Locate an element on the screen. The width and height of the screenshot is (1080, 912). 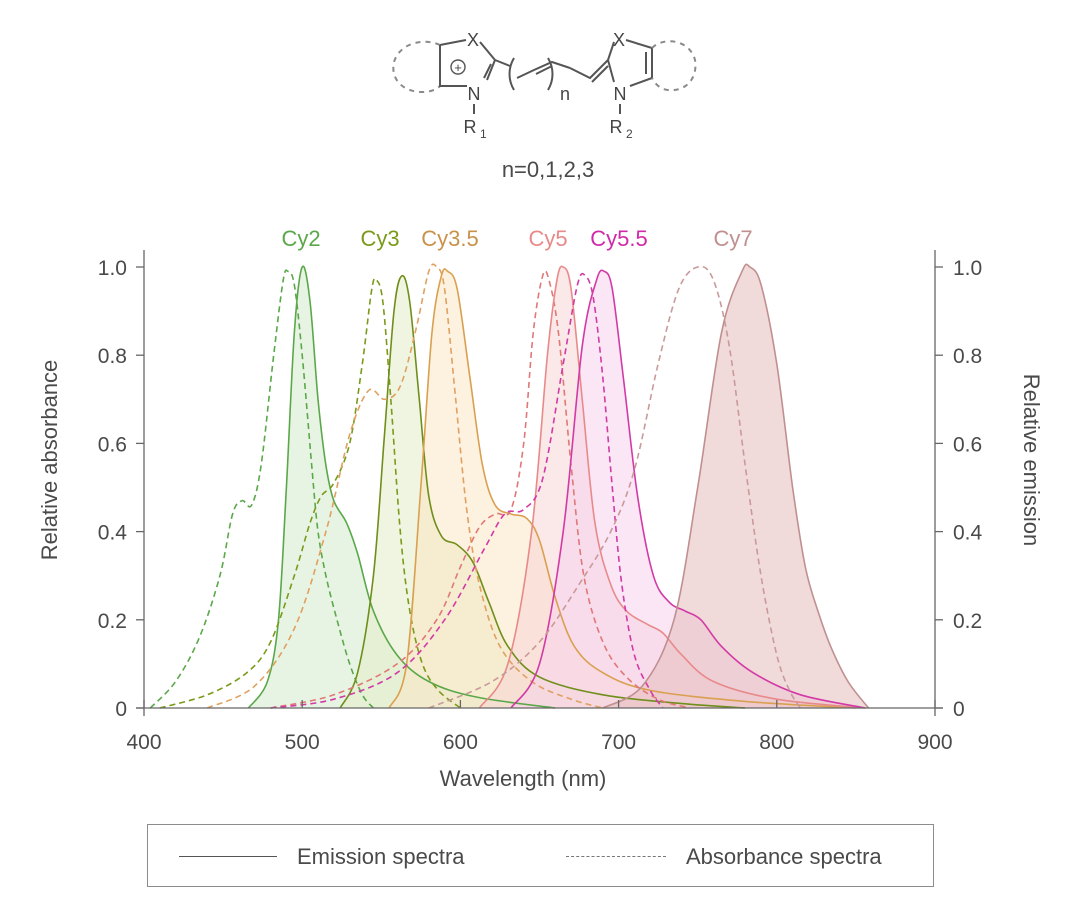
right-y-tick-label: 0.6 is located at coordinates (967, 444).